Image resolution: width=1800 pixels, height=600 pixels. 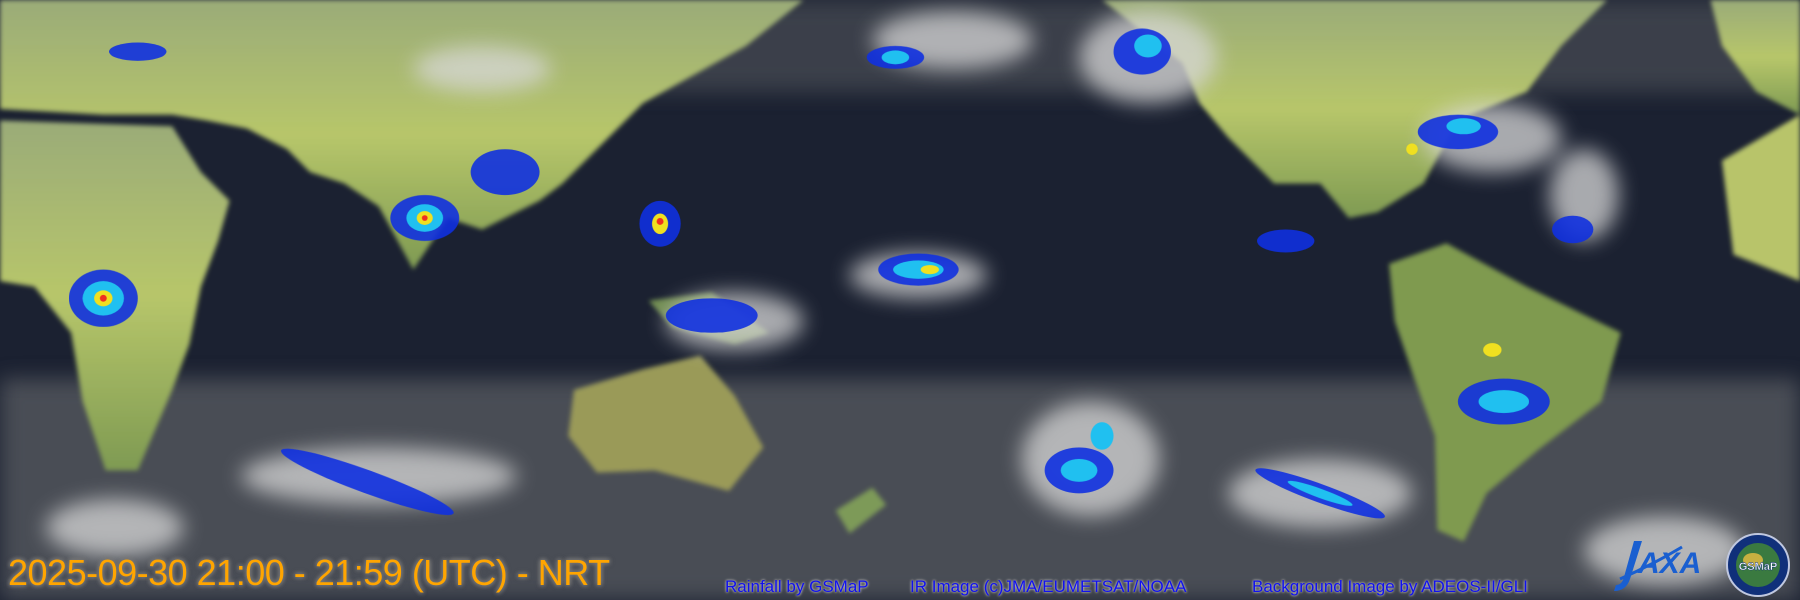 I want to click on background-image-credit: Background Image by ADEOS-II/GLI, so click(x=1390, y=586).